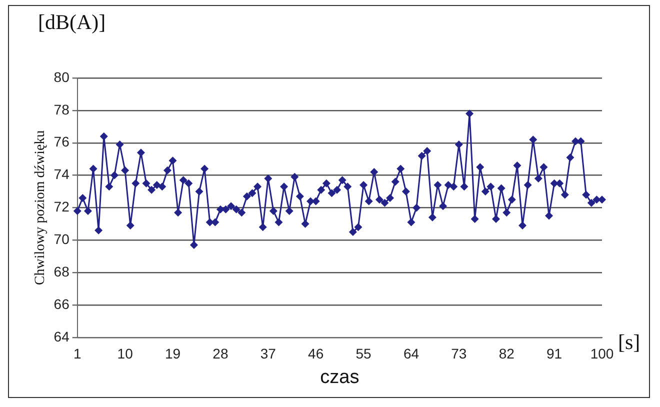  What do you see at coordinates (172, 354) in the screenshot?
I see `x-tick-label: 19` at bounding box center [172, 354].